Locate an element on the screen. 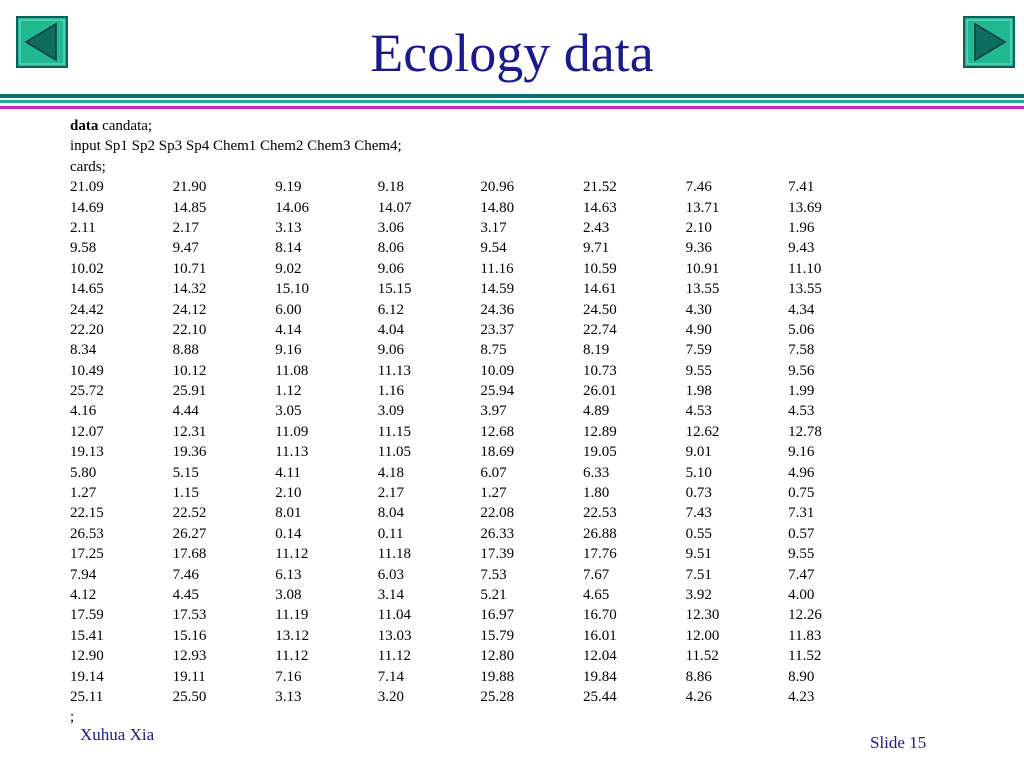  data-cell: 10.02 is located at coordinates (87, 268).